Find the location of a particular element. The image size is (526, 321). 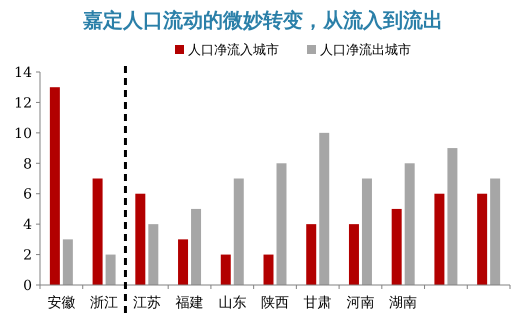

x-tick-label: 山东 is located at coordinates (232, 303).